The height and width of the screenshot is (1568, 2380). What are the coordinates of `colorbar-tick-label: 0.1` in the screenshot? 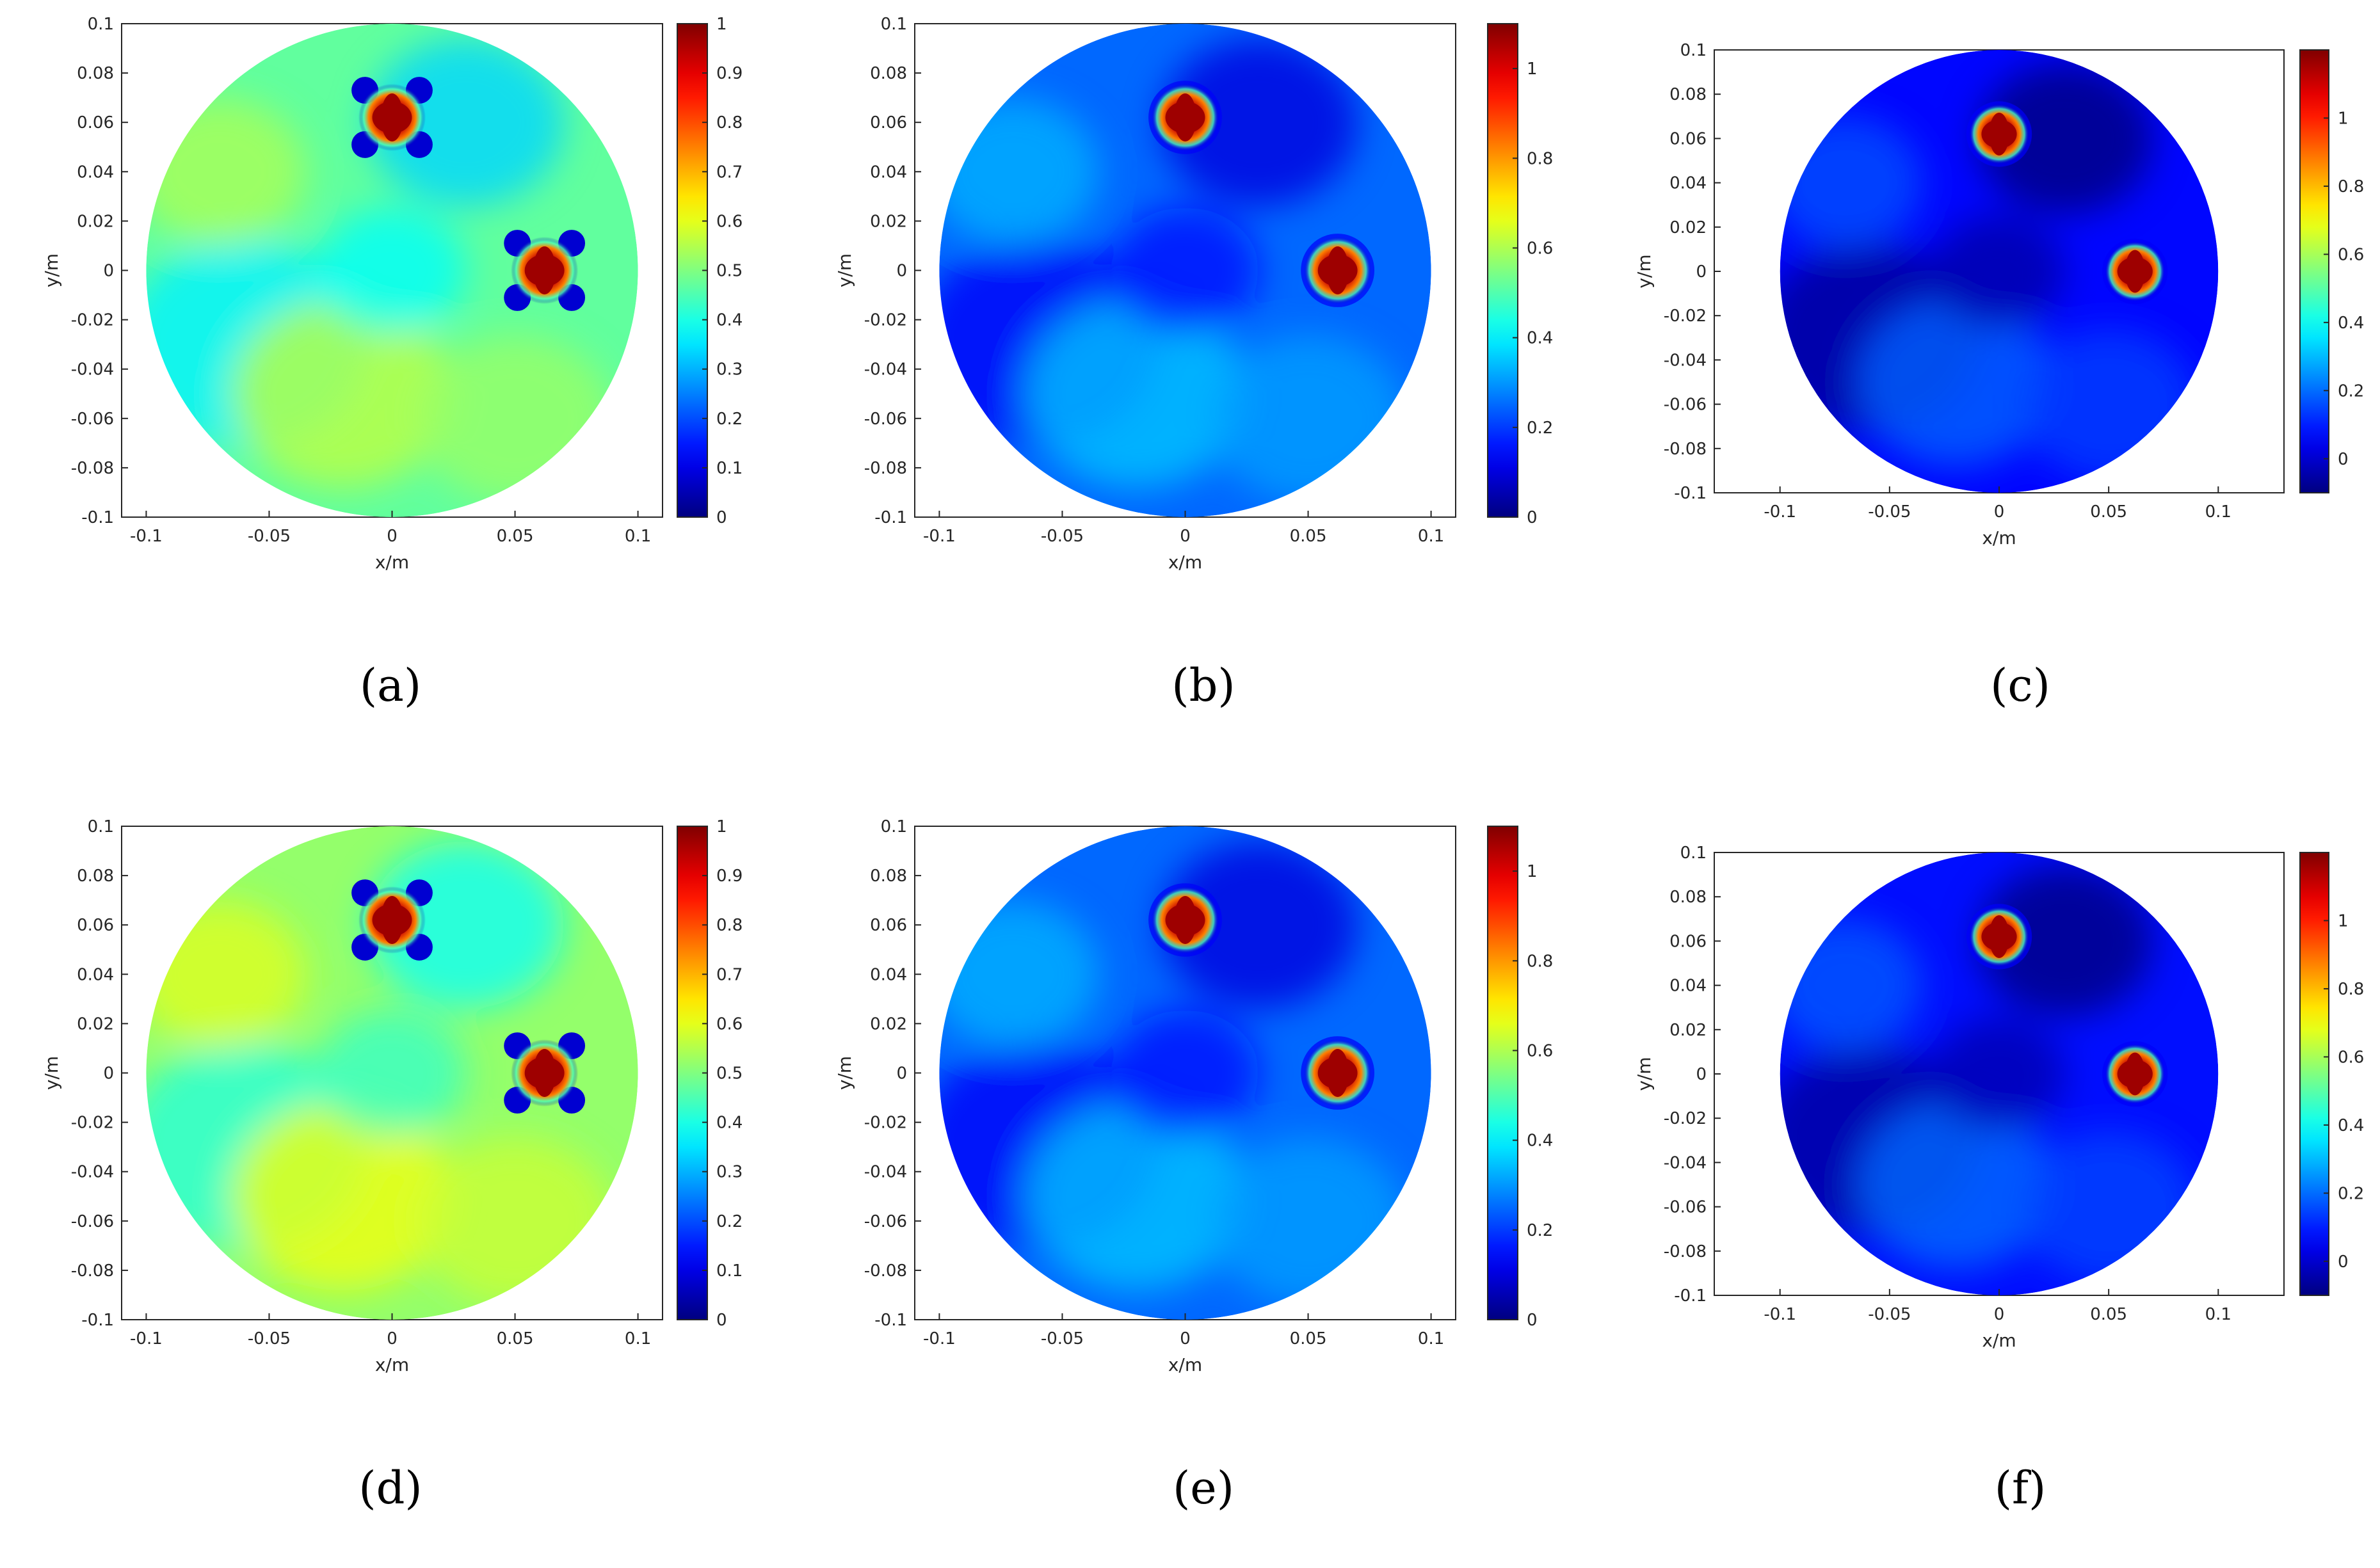 It's located at (729, 468).